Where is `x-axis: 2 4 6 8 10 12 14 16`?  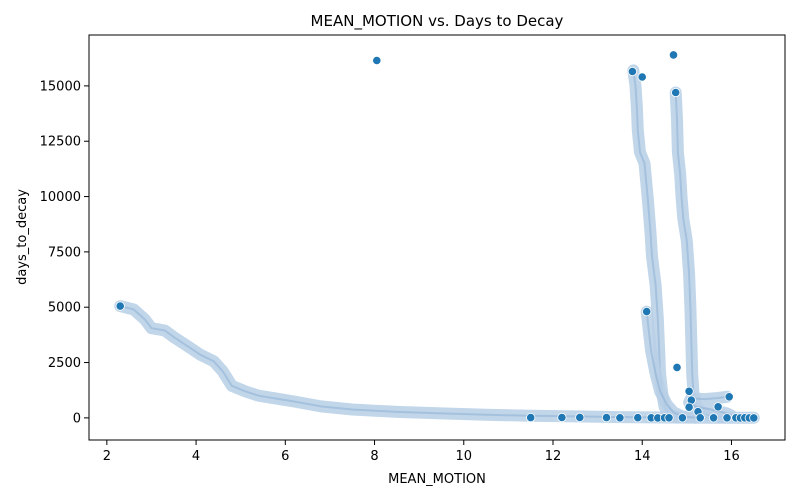 x-axis: 2 4 6 8 10 12 14 16 is located at coordinates (421, 452).